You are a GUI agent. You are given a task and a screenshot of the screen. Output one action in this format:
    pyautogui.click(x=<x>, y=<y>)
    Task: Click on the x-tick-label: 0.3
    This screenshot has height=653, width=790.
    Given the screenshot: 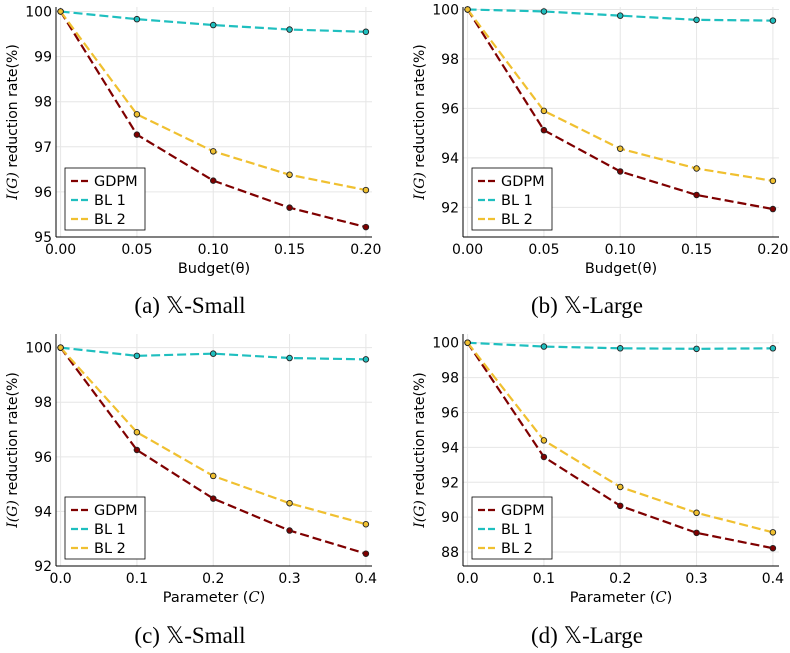 What is the action you would take?
    pyautogui.click(x=696, y=579)
    